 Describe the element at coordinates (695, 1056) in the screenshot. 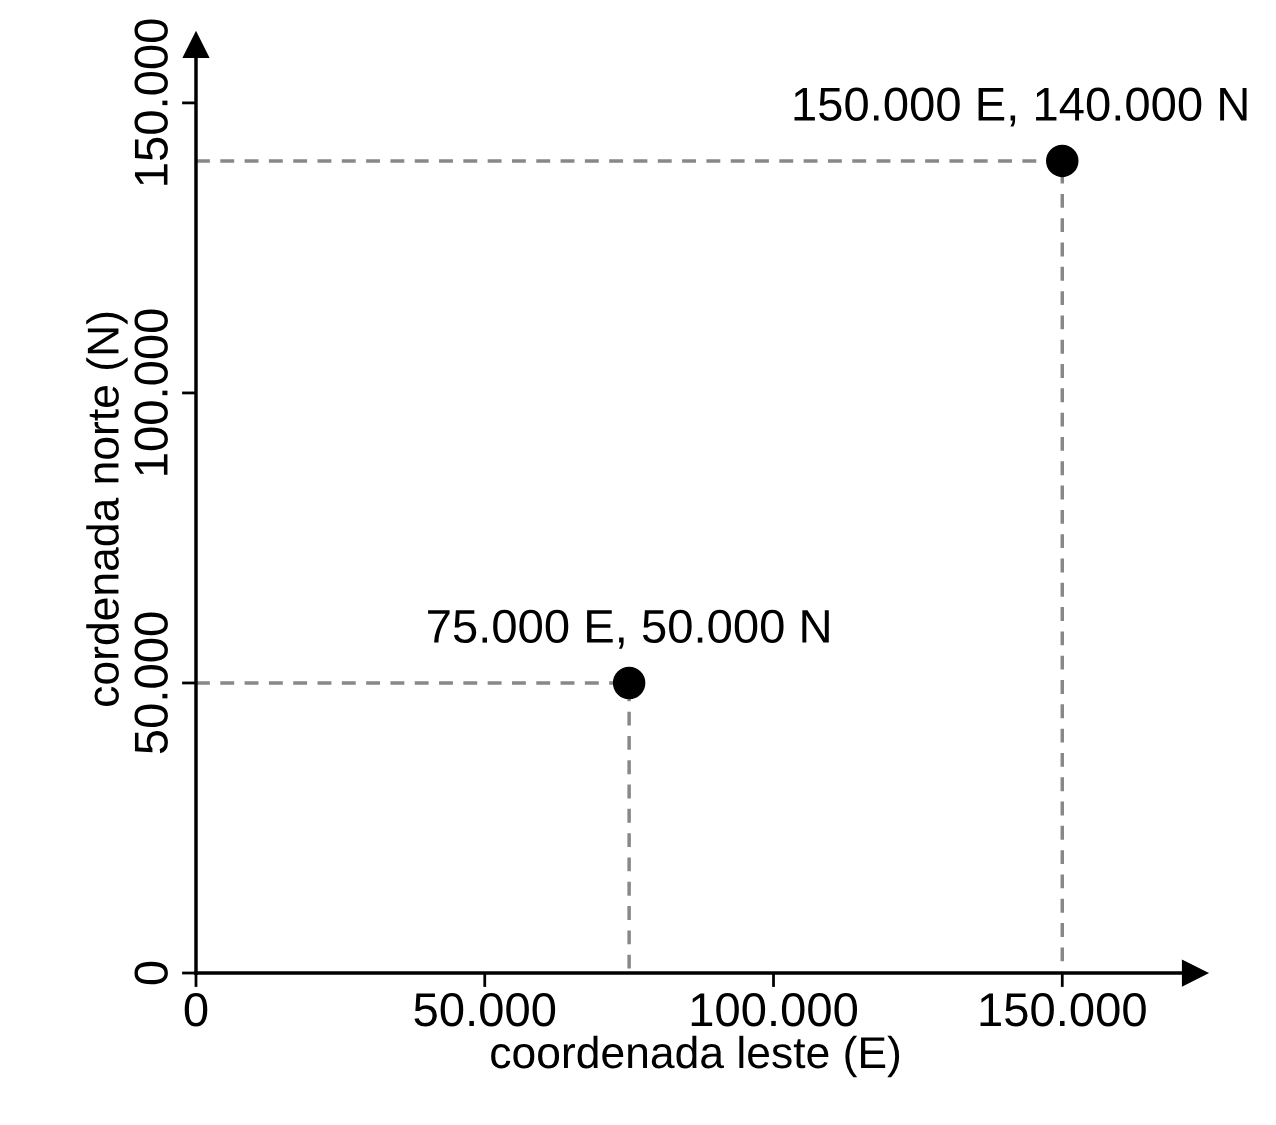

I see `x-axis-title: coordenada leste (E)` at that location.